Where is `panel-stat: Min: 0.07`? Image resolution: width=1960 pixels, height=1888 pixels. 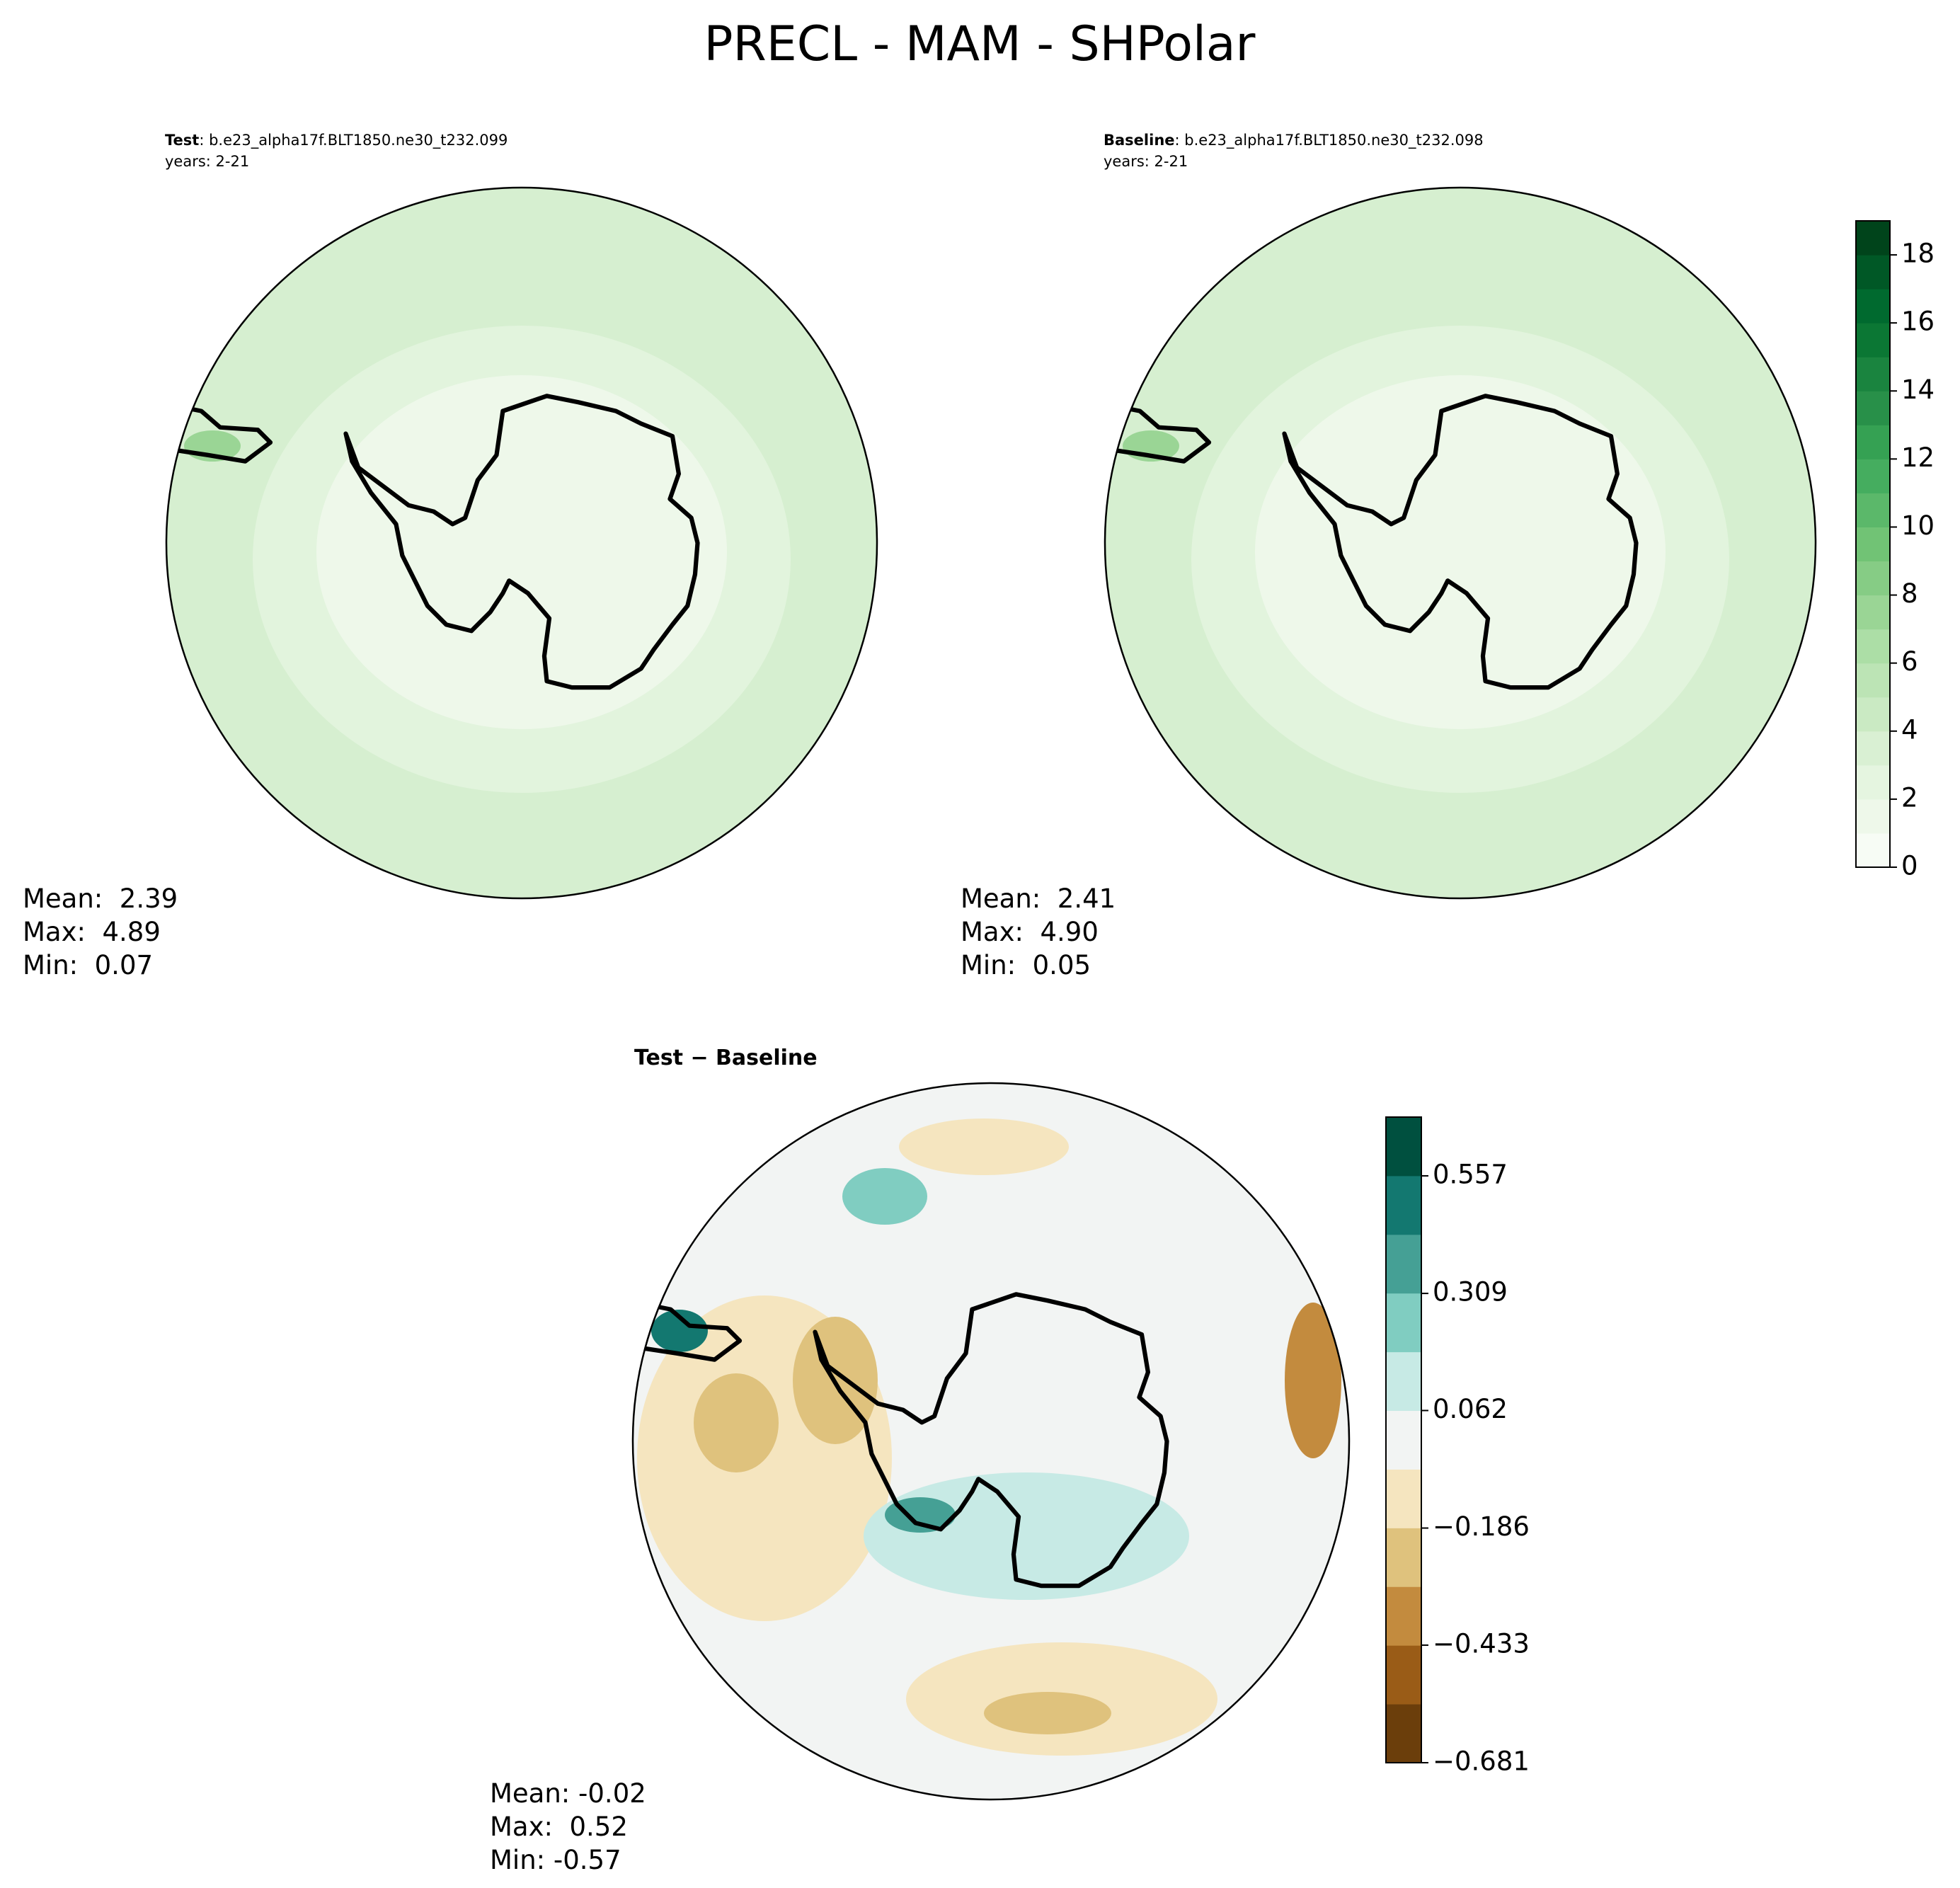
panel-stat: Min: 0.07 is located at coordinates (88, 965).